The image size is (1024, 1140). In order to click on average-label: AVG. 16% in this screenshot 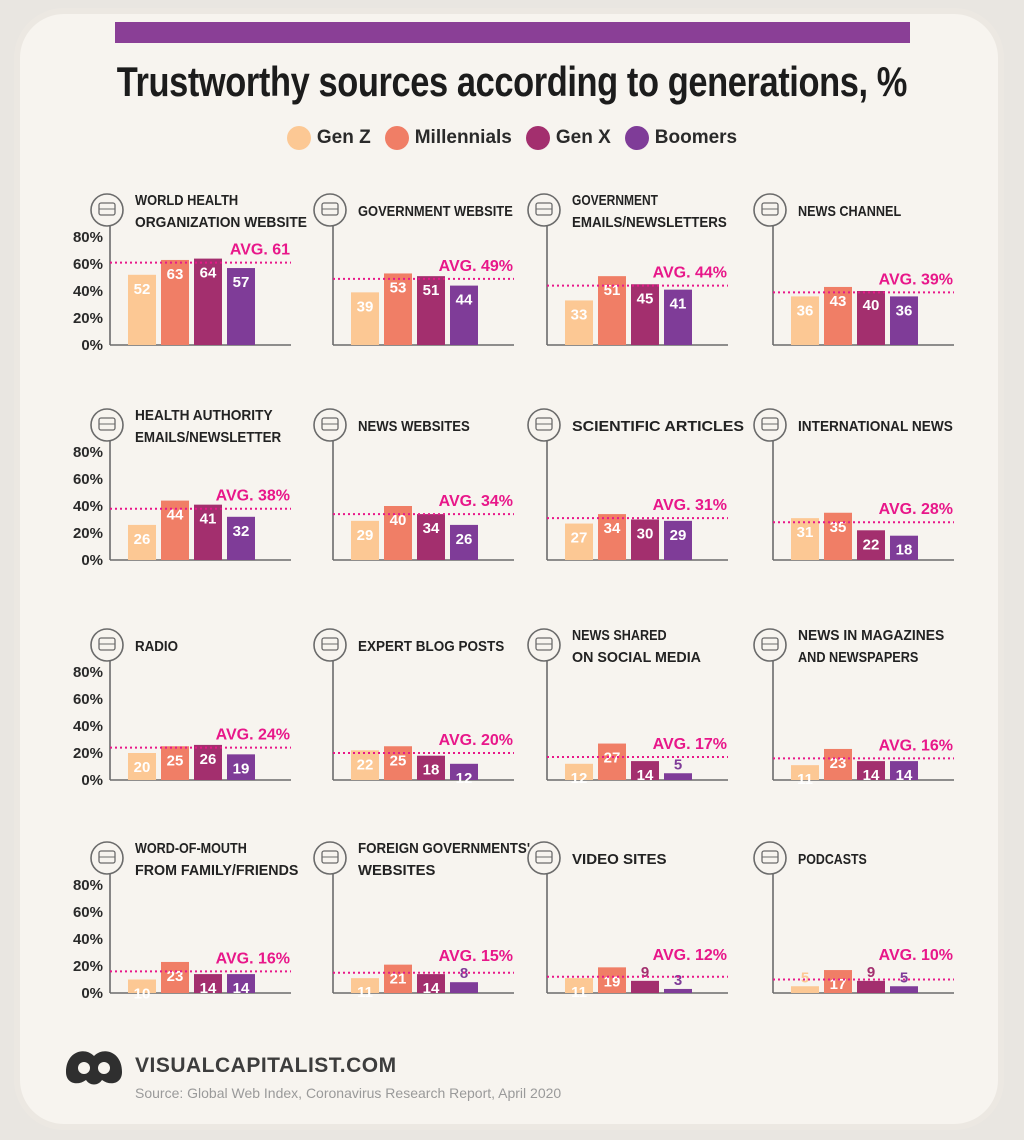, I will do `click(253, 958)`.